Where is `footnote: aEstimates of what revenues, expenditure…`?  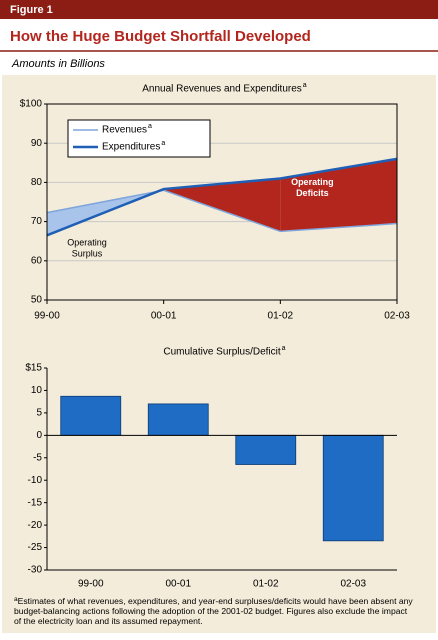
footnote: aEstimates of what revenues, expenditure… is located at coordinates (214, 611).